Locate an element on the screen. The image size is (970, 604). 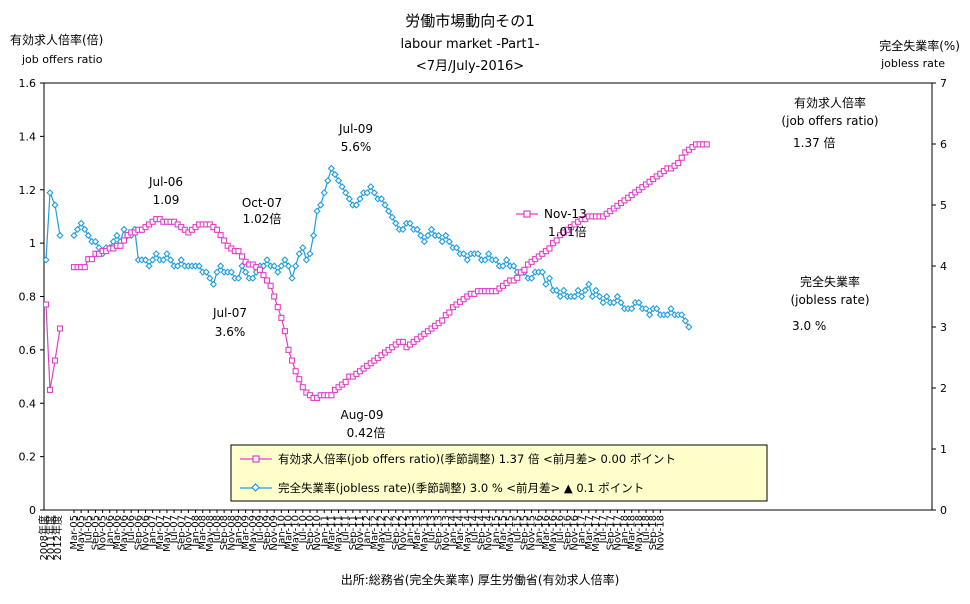
left-tick-label: 0 is located at coordinates (32, 510).